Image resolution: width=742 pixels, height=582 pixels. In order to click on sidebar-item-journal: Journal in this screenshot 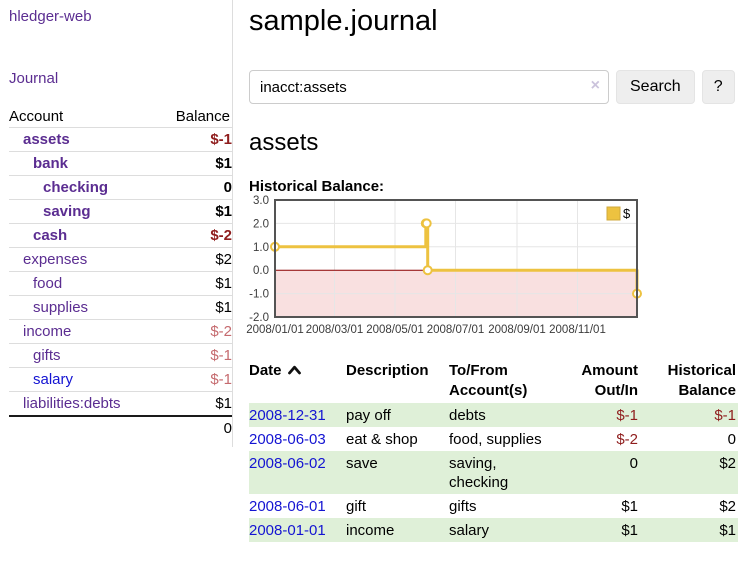, I will do `click(34, 78)`.